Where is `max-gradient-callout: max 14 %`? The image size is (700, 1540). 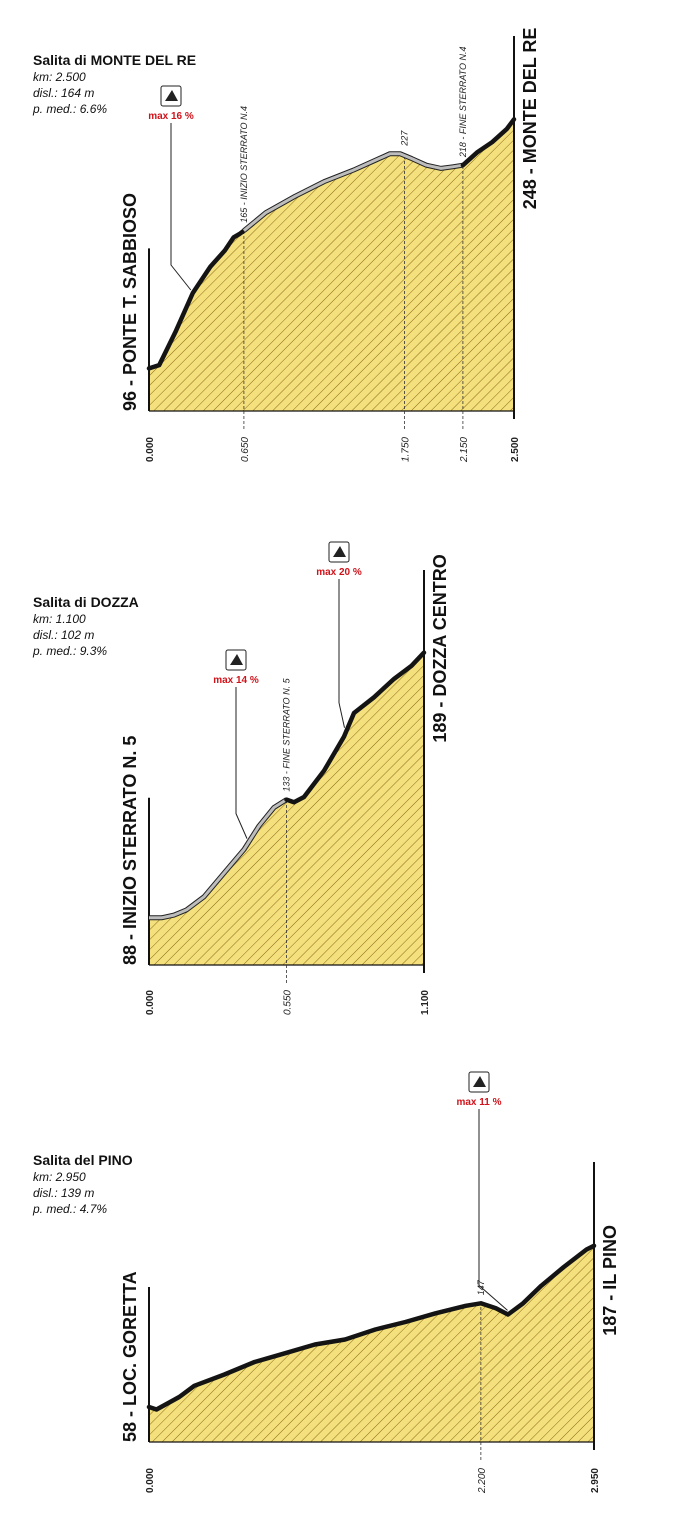 max-gradient-callout: max 14 % is located at coordinates (236, 744).